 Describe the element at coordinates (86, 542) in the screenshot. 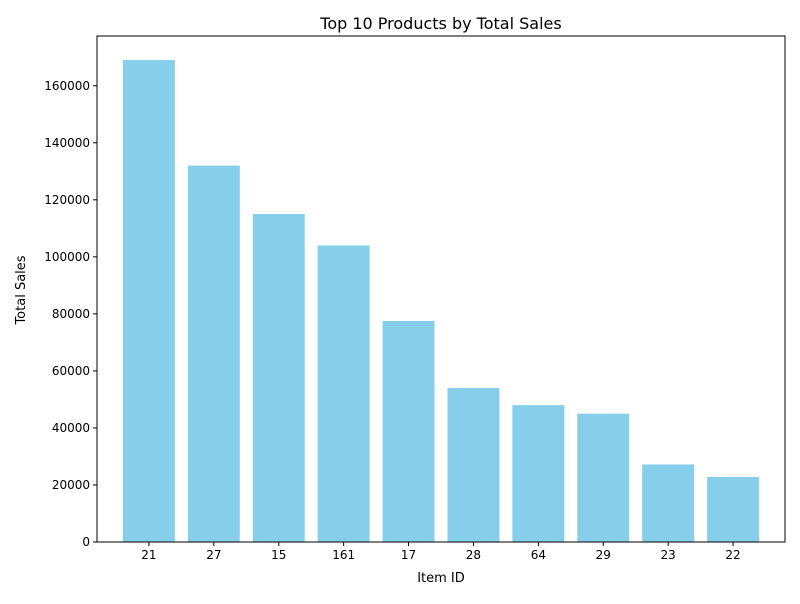

I see `y-tick-label: 0` at that location.